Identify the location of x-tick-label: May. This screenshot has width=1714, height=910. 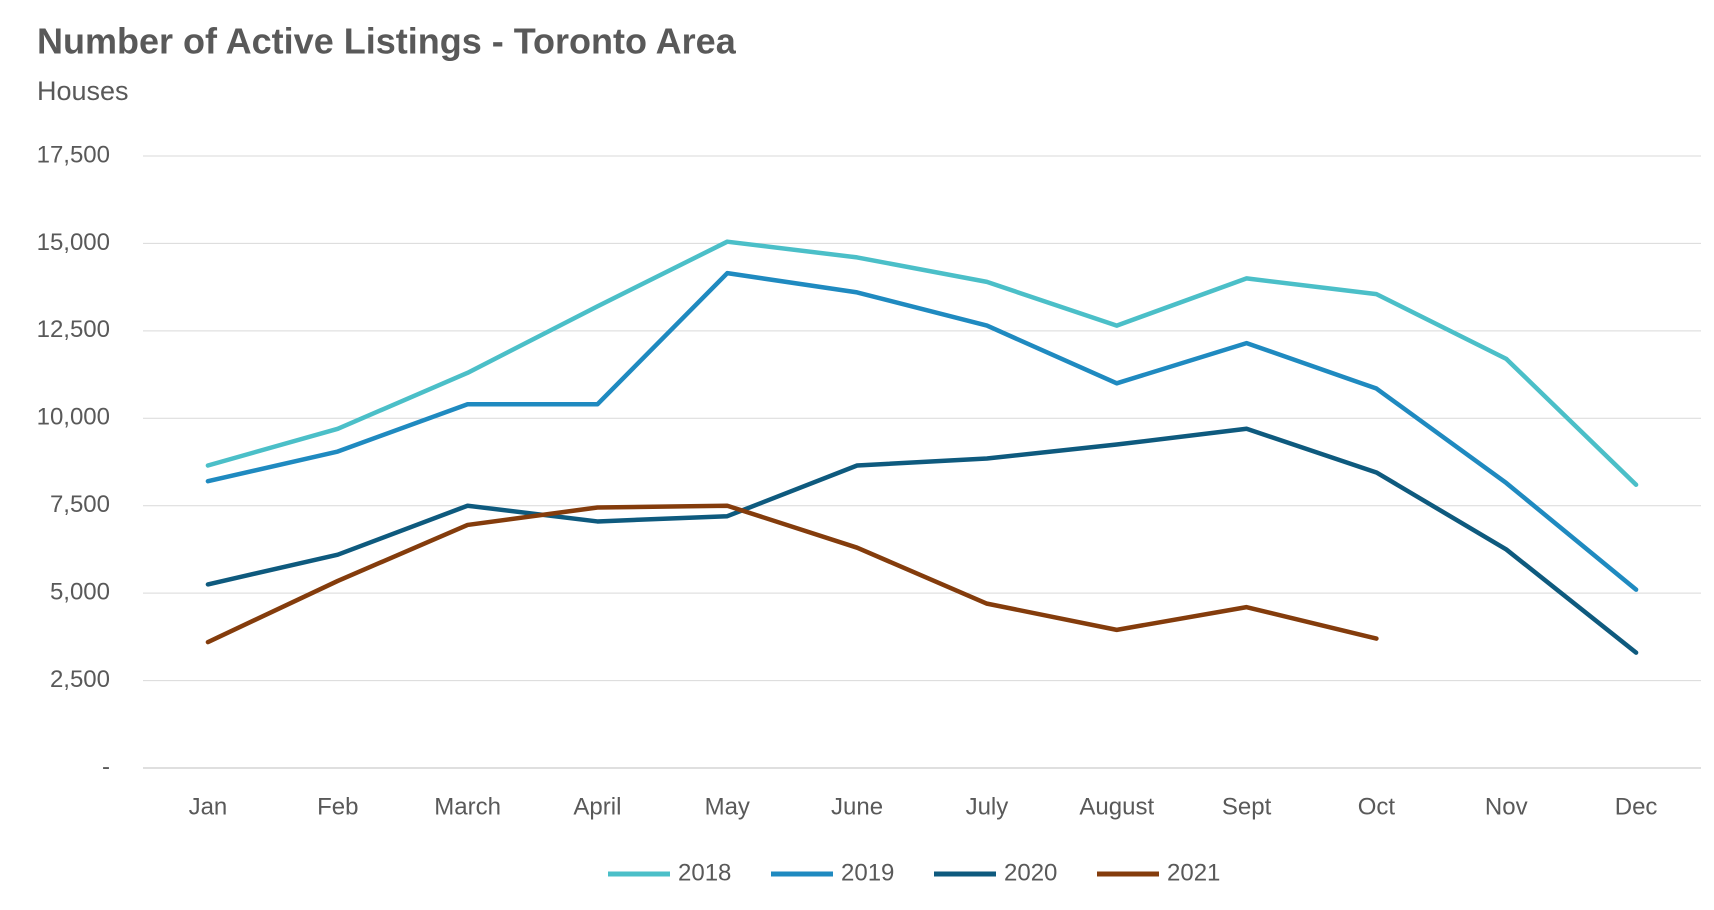
(727, 806).